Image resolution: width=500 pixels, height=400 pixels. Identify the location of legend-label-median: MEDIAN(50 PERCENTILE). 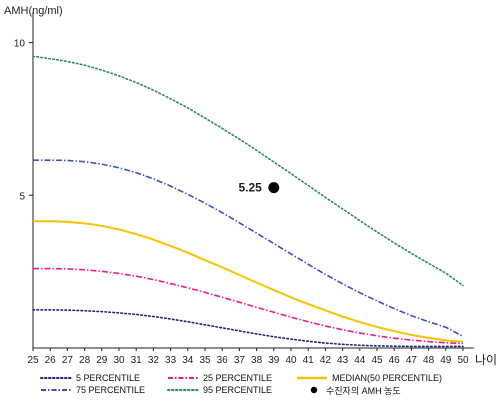
(387, 378).